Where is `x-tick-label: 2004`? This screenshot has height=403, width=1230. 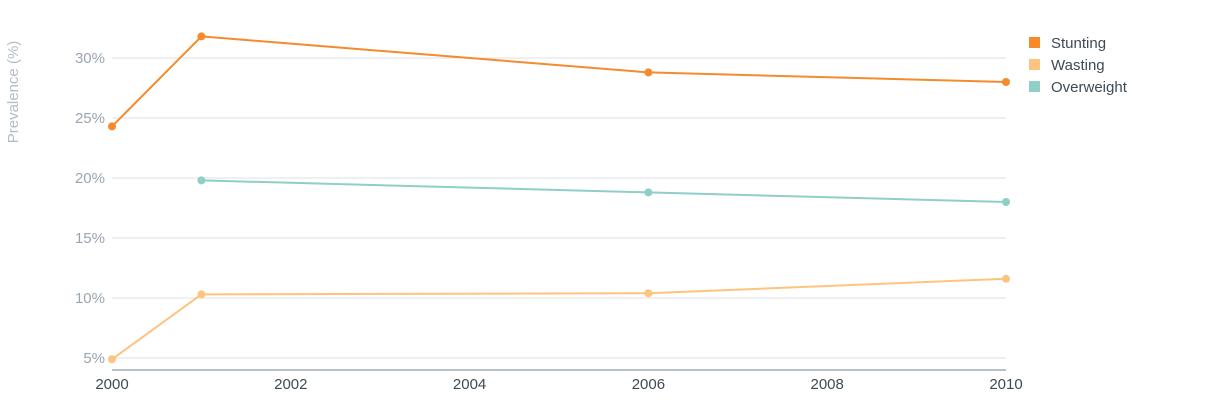 x-tick-label: 2004 is located at coordinates (469, 384).